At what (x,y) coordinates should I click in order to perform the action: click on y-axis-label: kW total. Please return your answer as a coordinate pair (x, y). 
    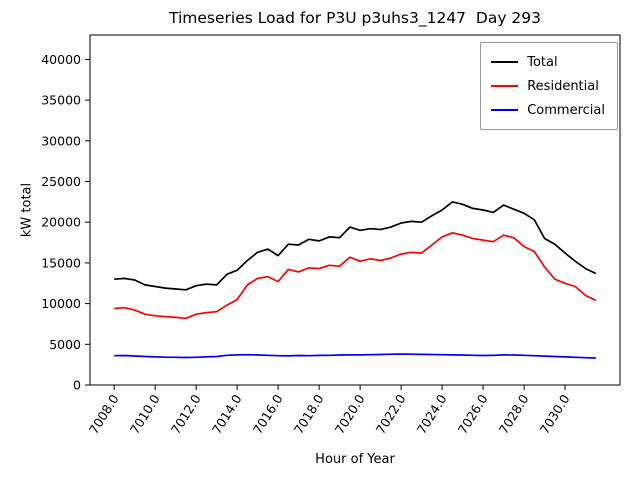
    Looking at the image, I should click on (27, 210).